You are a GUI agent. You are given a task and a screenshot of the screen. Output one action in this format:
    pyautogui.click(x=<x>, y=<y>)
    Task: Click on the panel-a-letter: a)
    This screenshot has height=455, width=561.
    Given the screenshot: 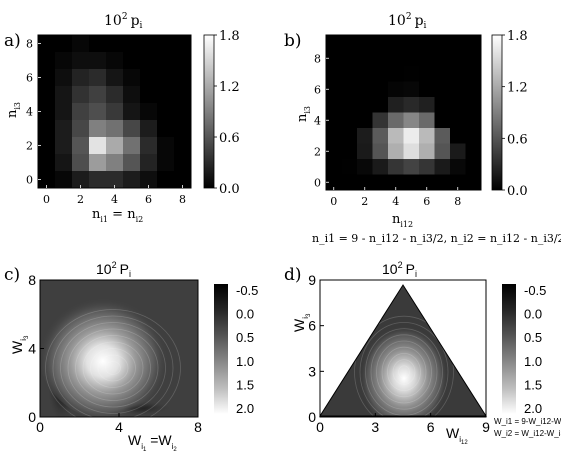 What is the action you would take?
    pyautogui.click(x=12, y=41)
    